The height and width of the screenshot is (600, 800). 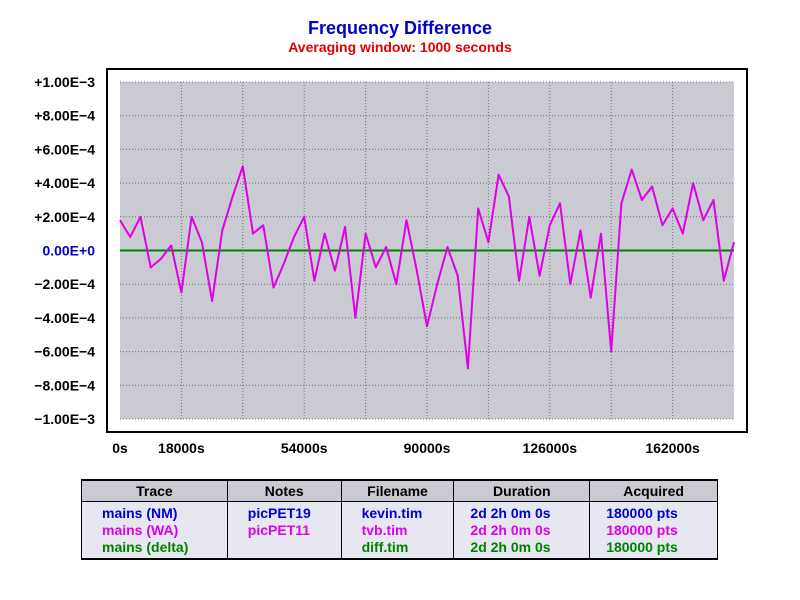 I want to click on cell-notes, so click(x=284, y=549).